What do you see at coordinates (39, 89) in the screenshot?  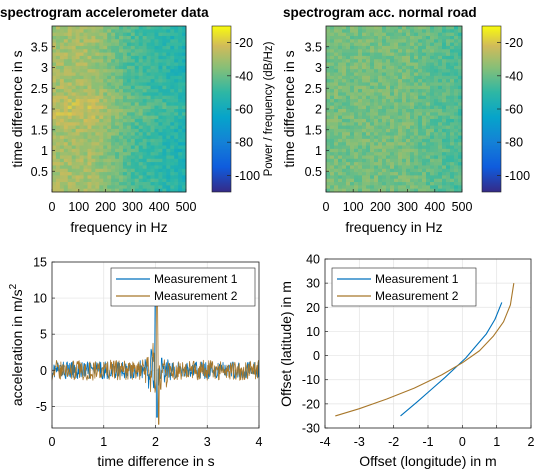 I see `y-tick-label: 2.5` at bounding box center [39, 89].